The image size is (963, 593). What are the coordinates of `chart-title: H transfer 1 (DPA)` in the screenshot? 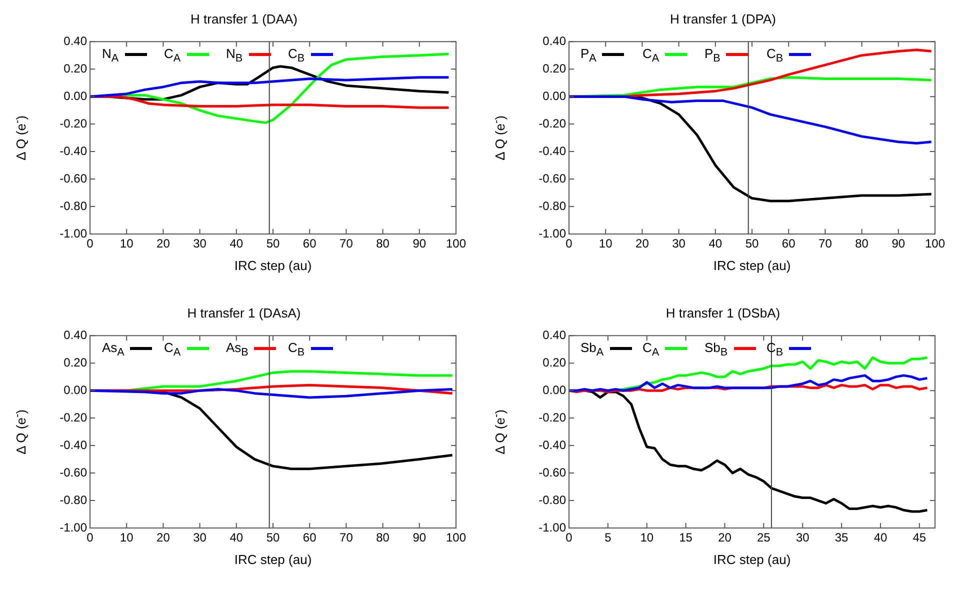 It's located at (723, 18).